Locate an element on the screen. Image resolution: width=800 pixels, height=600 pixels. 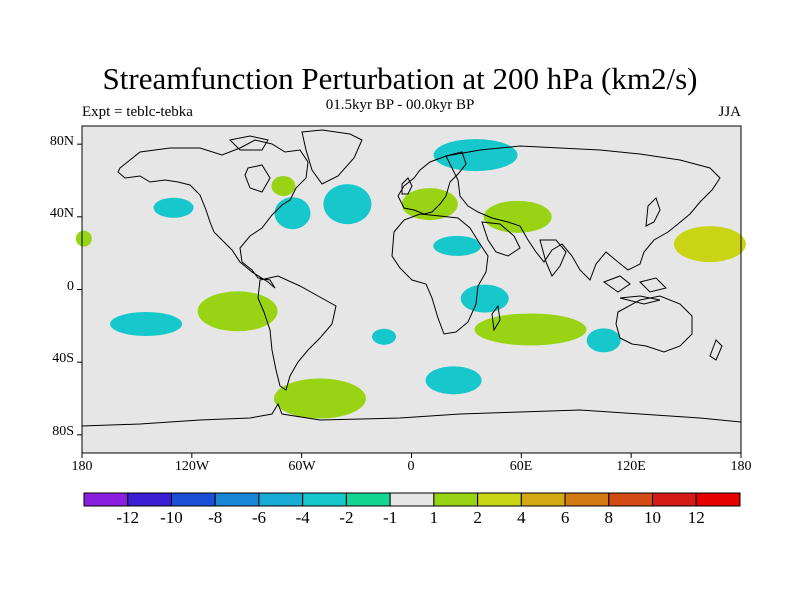
colorbar-label: -1 is located at coordinates (390, 517).